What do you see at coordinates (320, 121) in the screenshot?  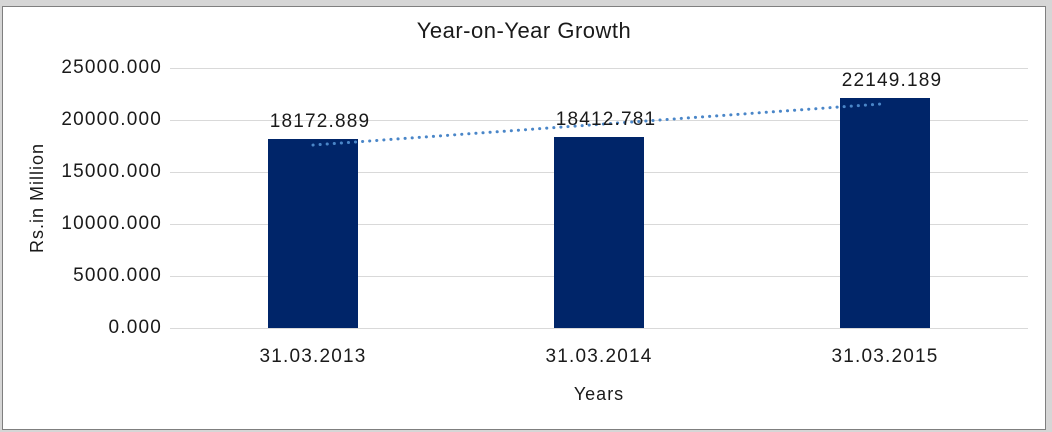 I see `data-label: 18172.889` at bounding box center [320, 121].